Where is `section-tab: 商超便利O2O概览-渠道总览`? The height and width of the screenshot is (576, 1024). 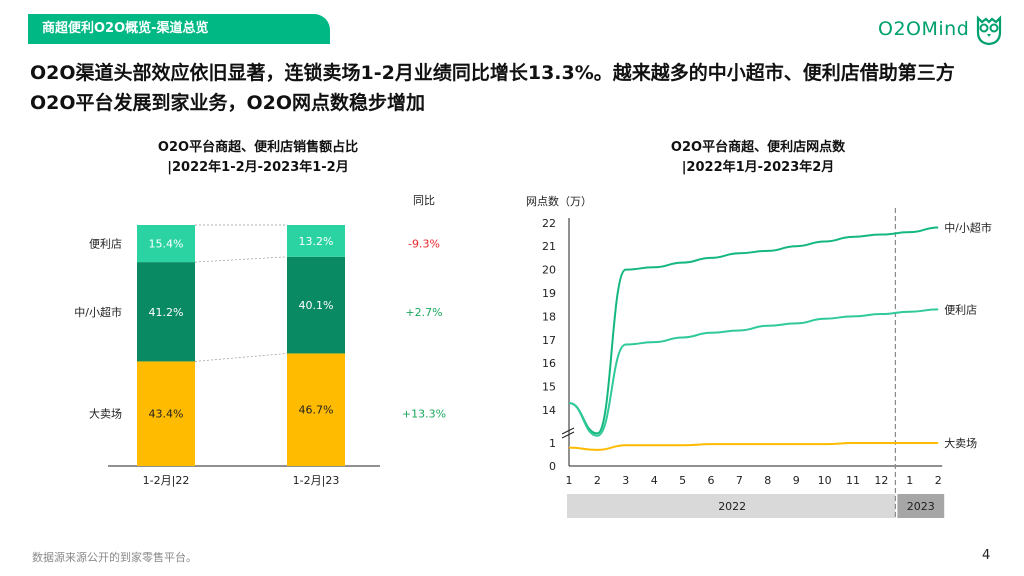
section-tab: 商超便利O2O概览-渠道总览 is located at coordinates (179, 29).